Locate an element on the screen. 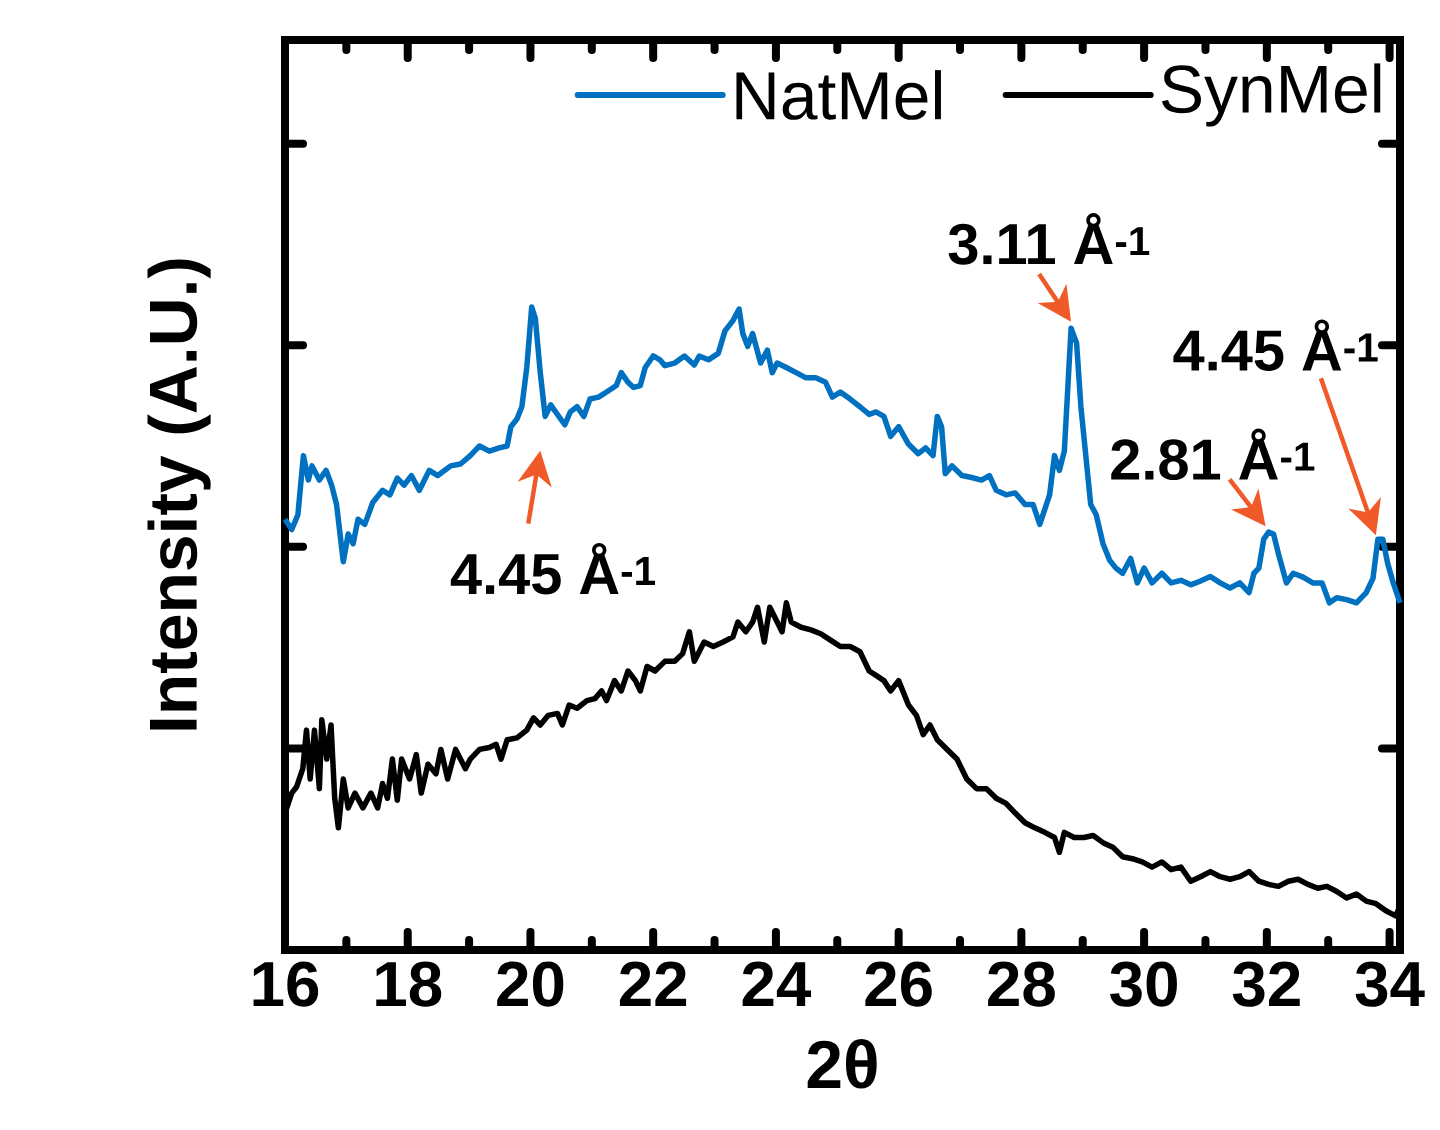 The height and width of the screenshot is (1130, 1440). legend-label: SynMel is located at coordinates (1271, 95).